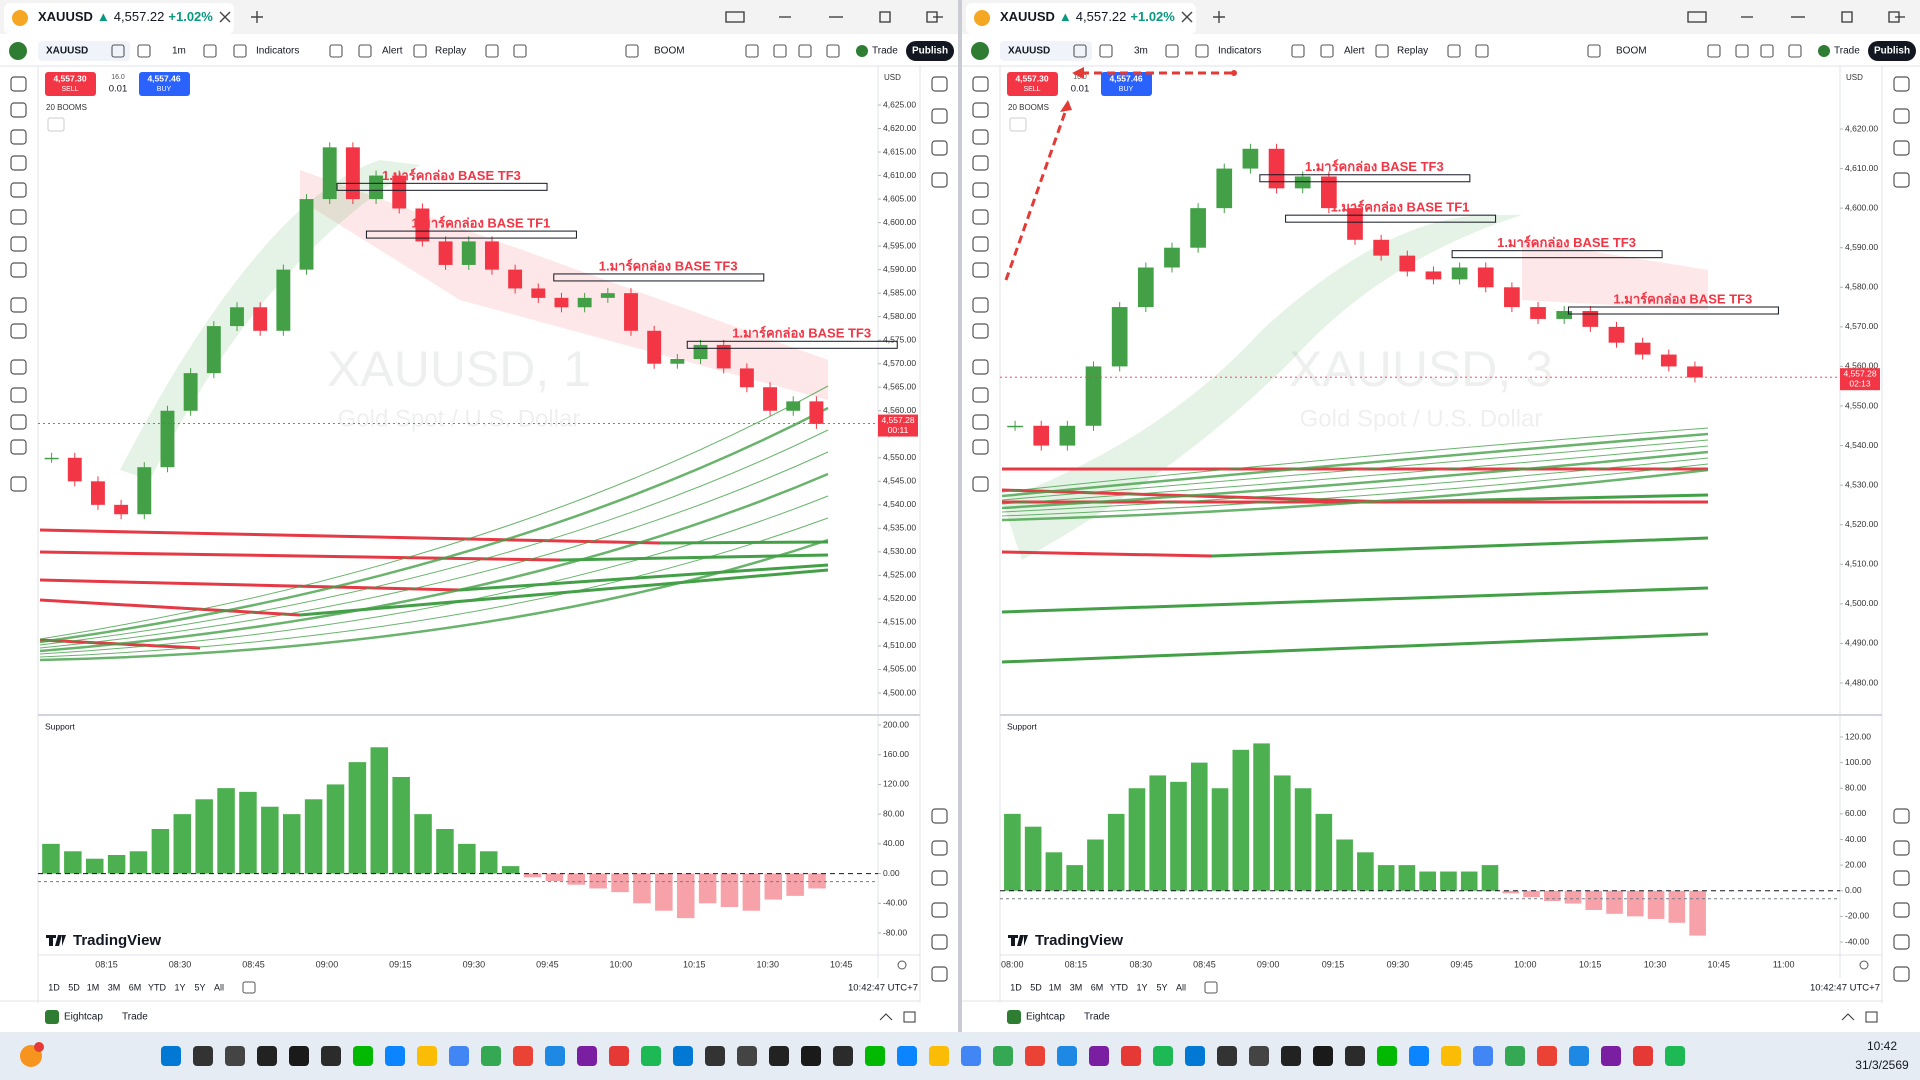 This screenshot has width=1920, height=1080. Describe the element at coordinates (1847, 51) in the screenshot. I see `toolbar-trade: Trade` at that location.